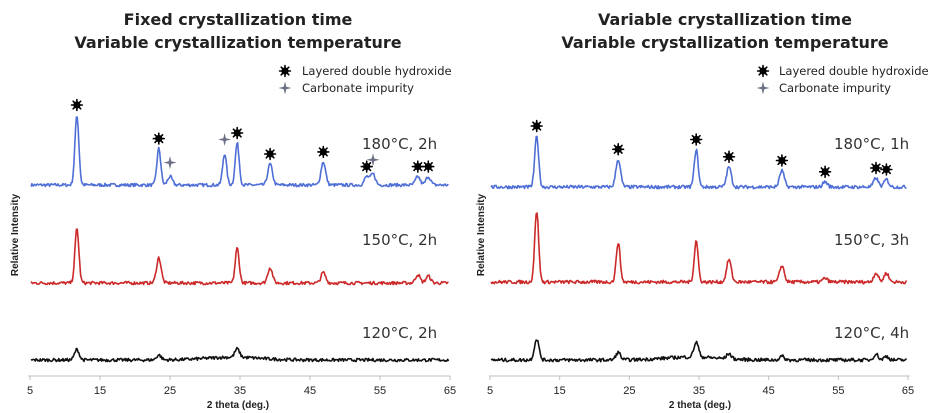 This screenshot has width=928, height=413. Describe the element at coordinates (725, 19) in the screenshot. I see `right-panel-title: Variable crystallization time` at that location.